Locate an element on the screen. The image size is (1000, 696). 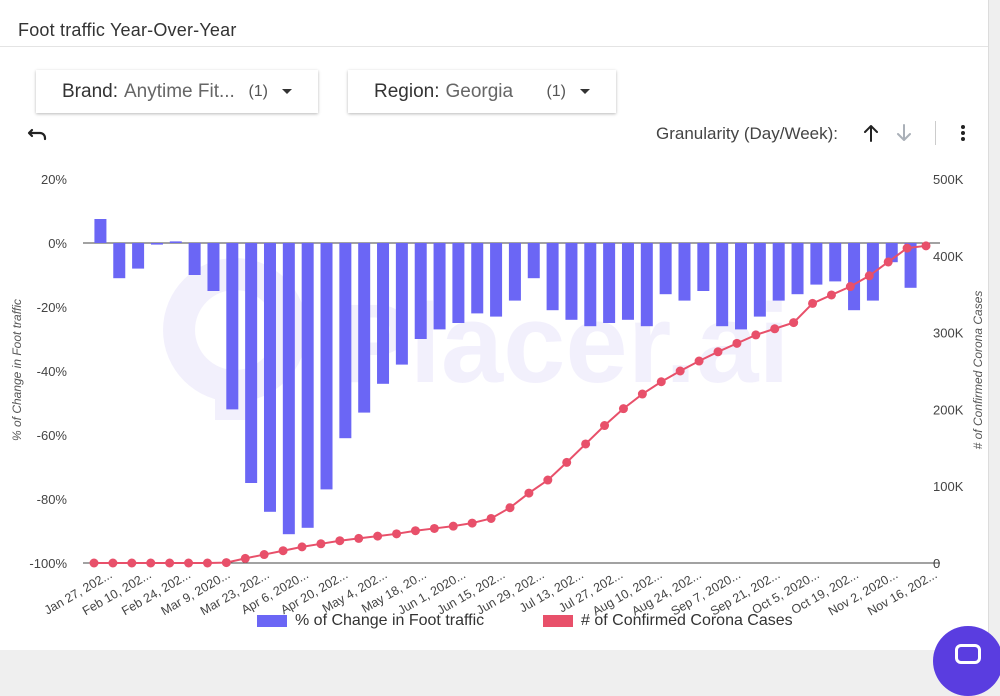
arrow-down-icon is located at coordinates (904, 133).